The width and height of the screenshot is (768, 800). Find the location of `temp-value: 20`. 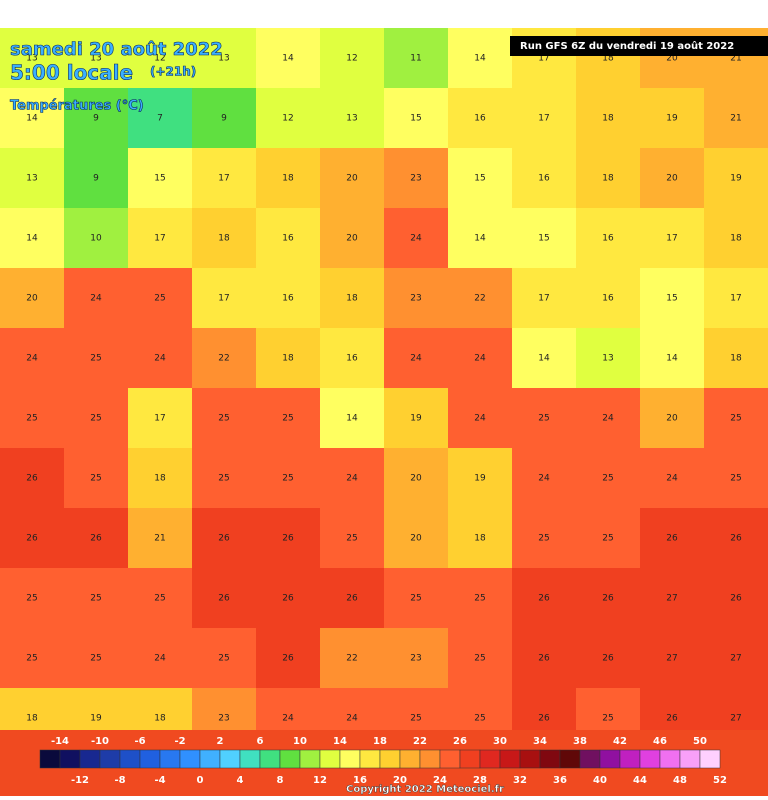

temp-value: 20 is located at coordinates (672, 59).